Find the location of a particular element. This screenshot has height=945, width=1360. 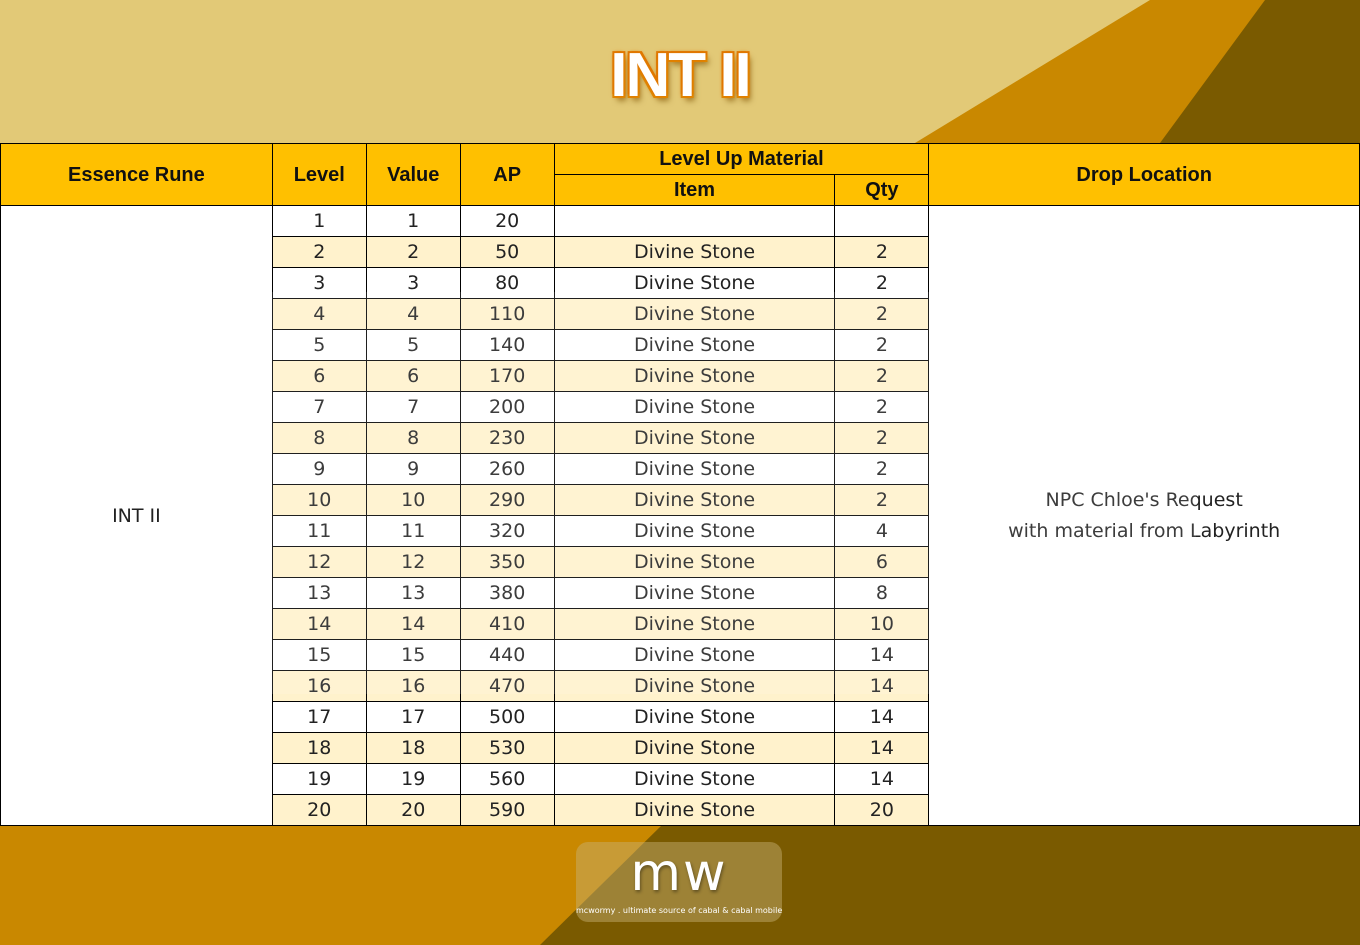

cell-qty is located at coordinates (882, 221).